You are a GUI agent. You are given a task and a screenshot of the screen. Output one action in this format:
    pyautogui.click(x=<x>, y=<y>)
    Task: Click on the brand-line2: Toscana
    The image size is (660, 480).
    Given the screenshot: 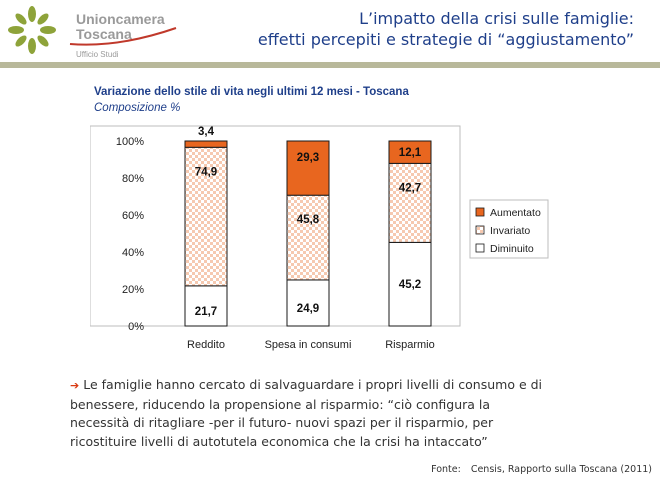 What is the action you would take?
    pyautogui.click(x=104, y=34)
    